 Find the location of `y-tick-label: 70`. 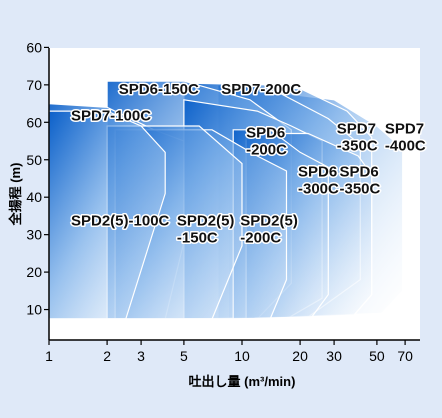

y-tick-label: 70 is located at coordinates (34, 85).